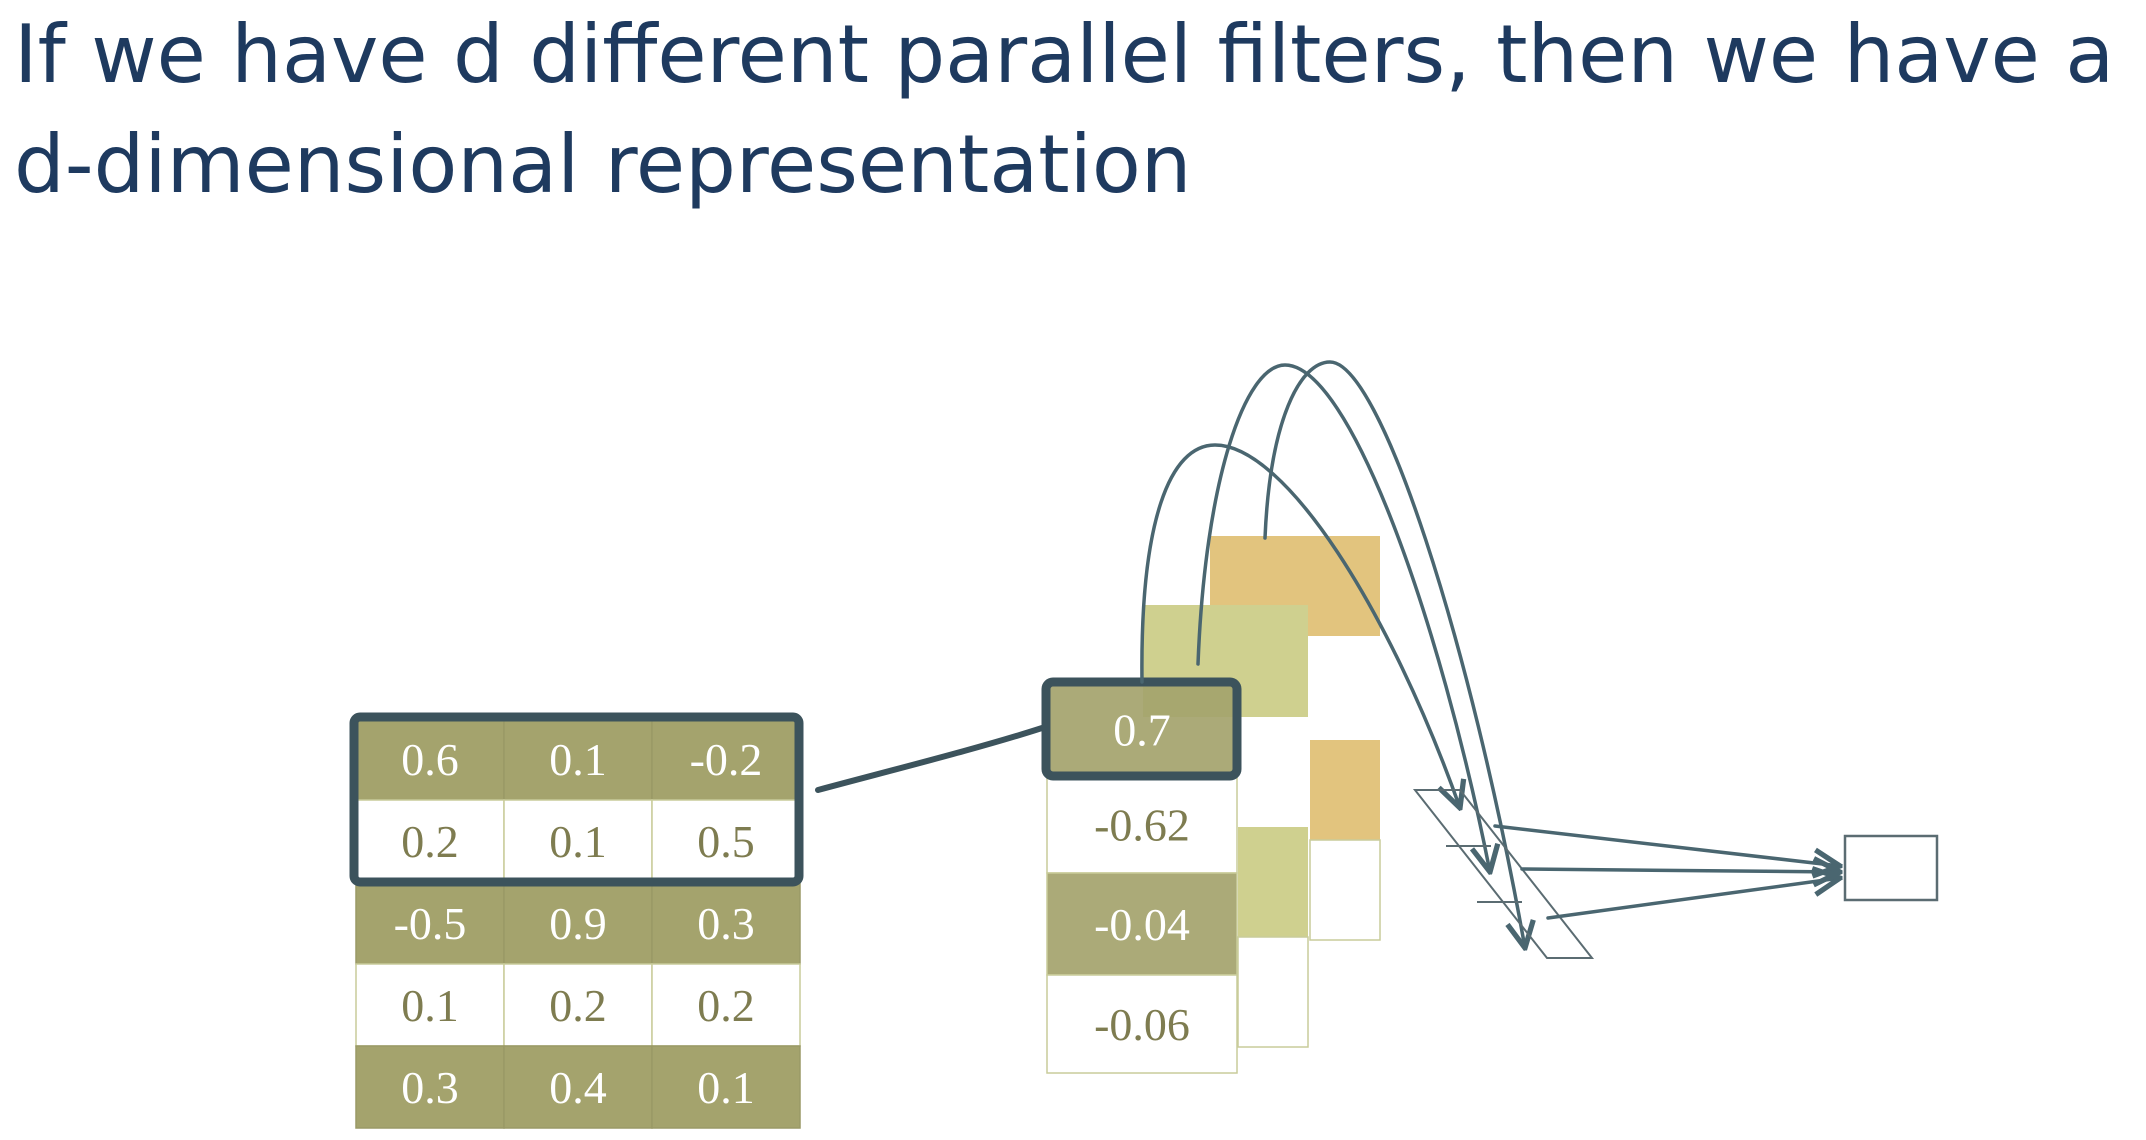 Image resolution: width=2146 pixels, height=1140 pixels. I want to click on d-dimensional-vector, so click(1503, 874).